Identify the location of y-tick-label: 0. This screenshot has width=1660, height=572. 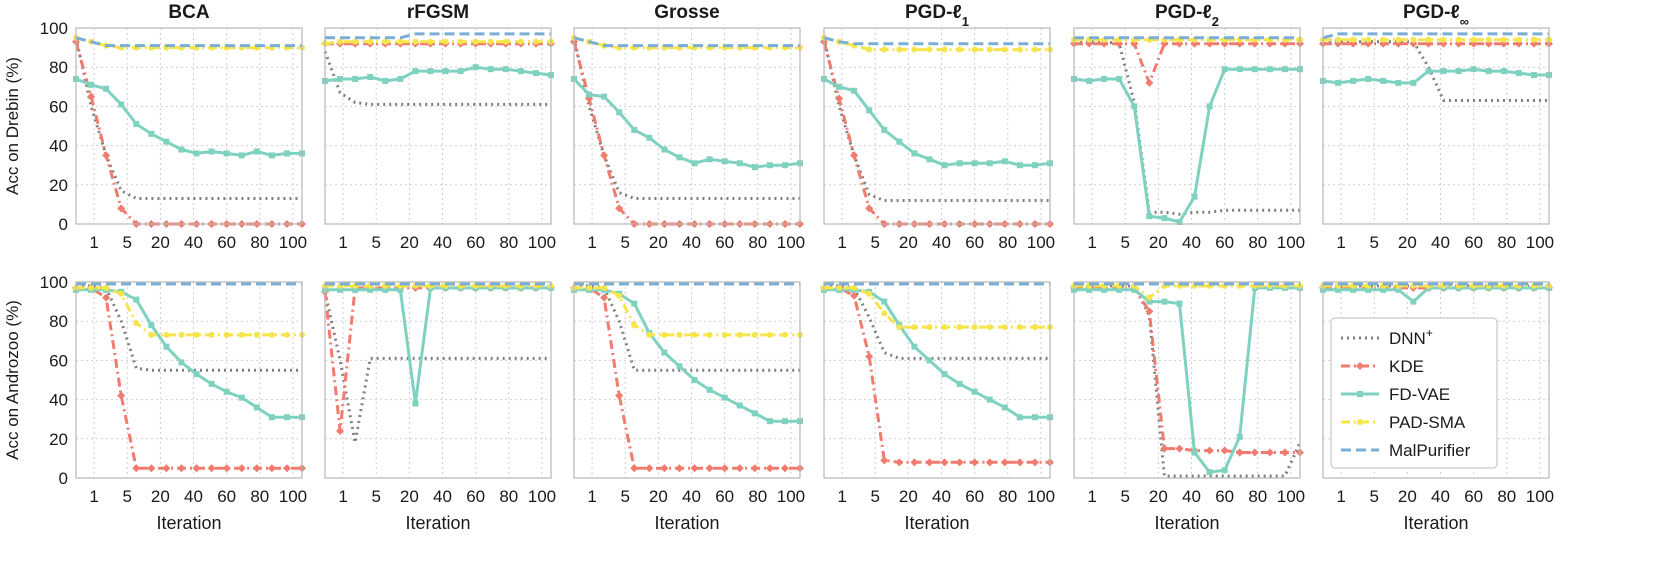
(63, 224).